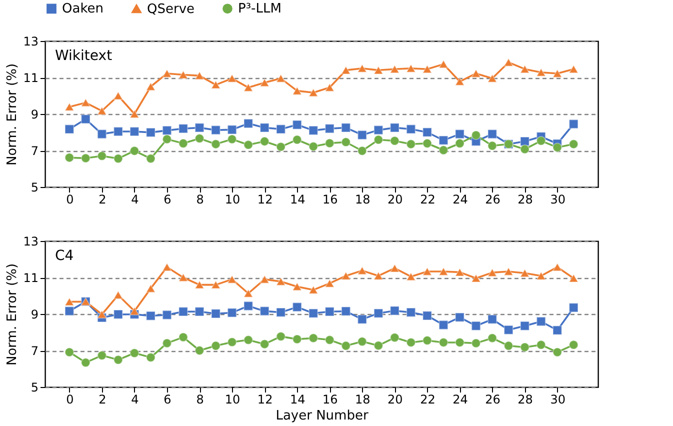 The image size is (673, 426). Describe the element at coordinates (168, 399) in the screenshot. I see `x-tick-label: 6` at that location.